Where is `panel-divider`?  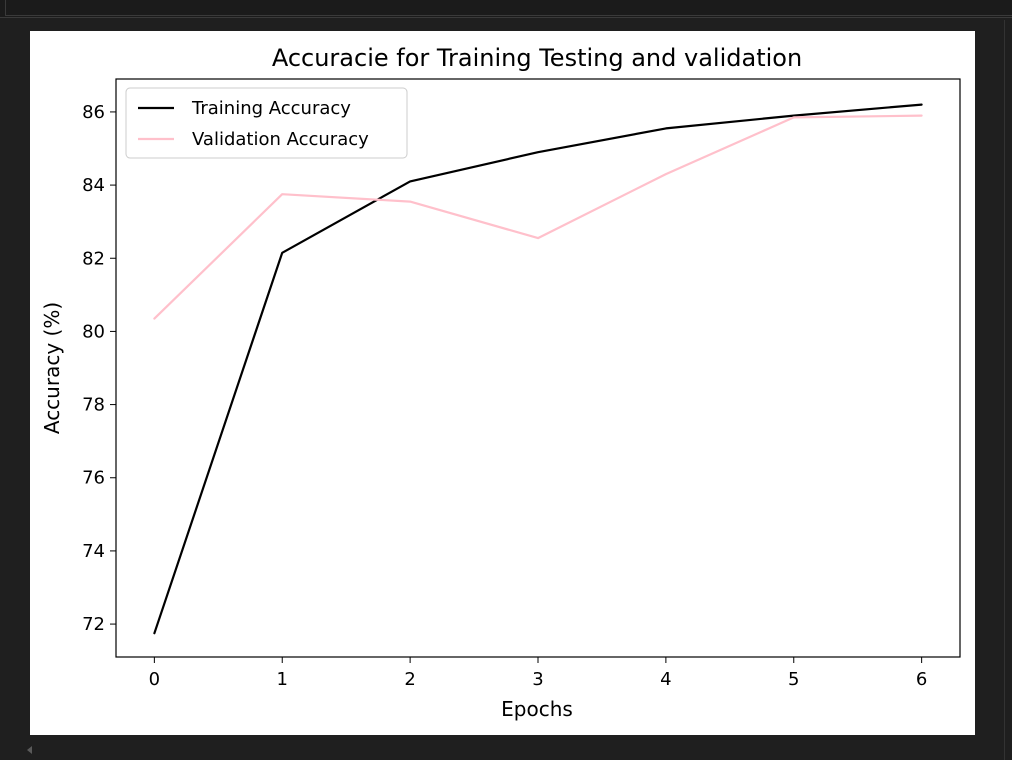 panel-divider is located at coordinates (1004, 390).